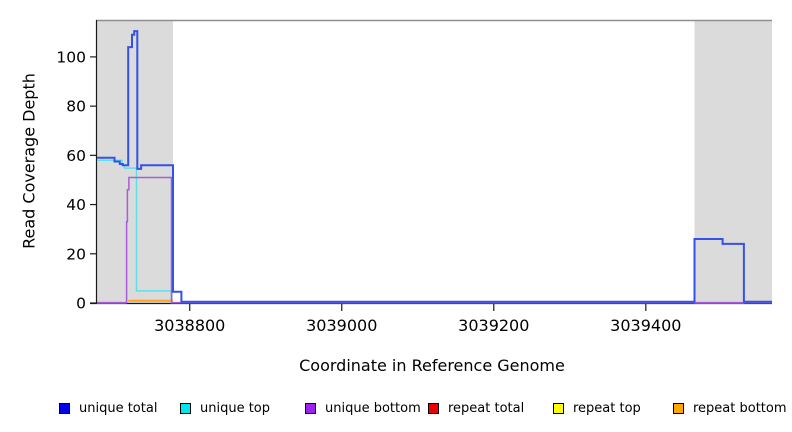 This screenshot has height=432, width=792. Describe the element at coordinates (645, 325) in the screenshot. I see `x-tick-label: 3039400` at that location.